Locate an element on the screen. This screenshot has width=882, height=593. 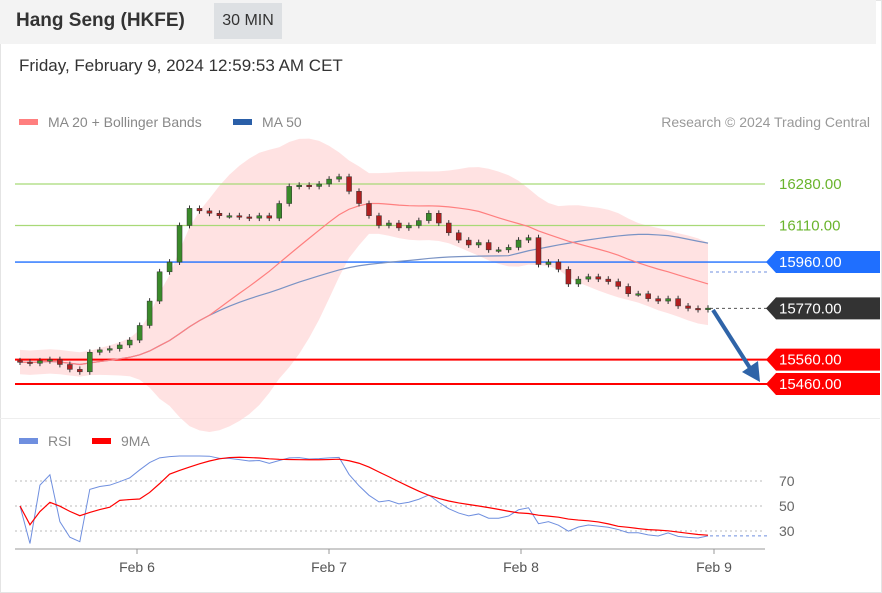
rsi-tick-label: 70 is located at coordinates (787, 481).